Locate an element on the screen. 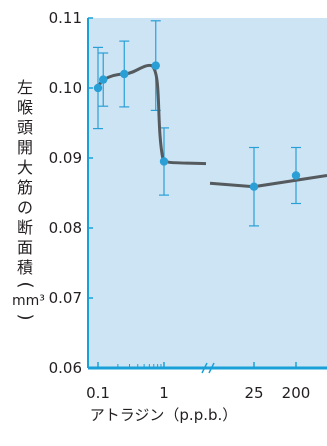 The image size is (327, 446). y-axis-unit: mm³ is located at coordinates (28, 301).